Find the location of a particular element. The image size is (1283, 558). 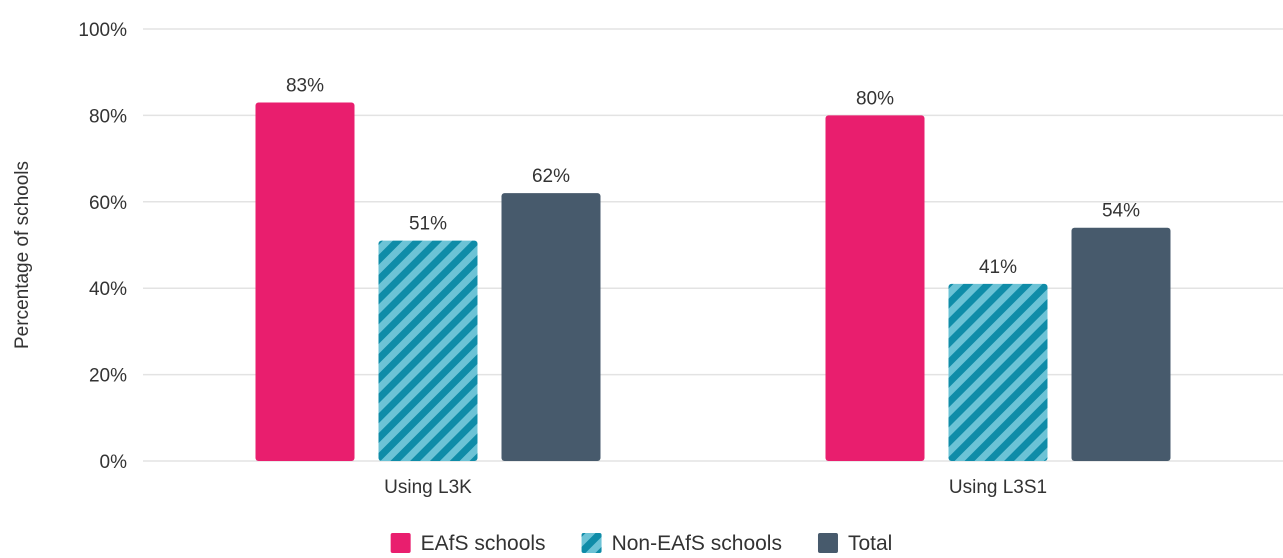

legend-label: Total is located at coordinates (870, 543).